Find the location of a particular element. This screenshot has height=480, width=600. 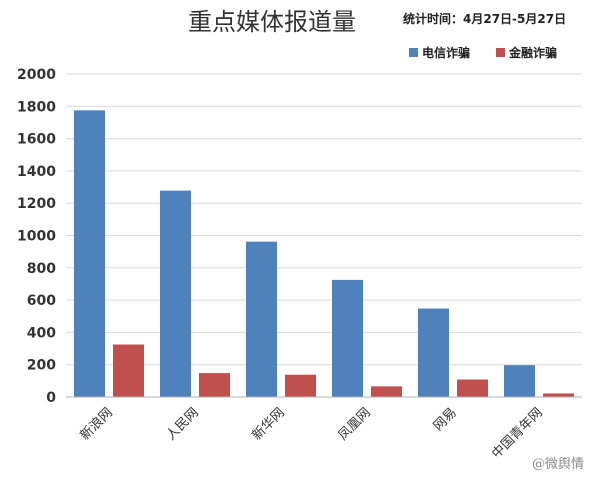

x-tick-label: 新华网 is located at coordinates (268, 424).